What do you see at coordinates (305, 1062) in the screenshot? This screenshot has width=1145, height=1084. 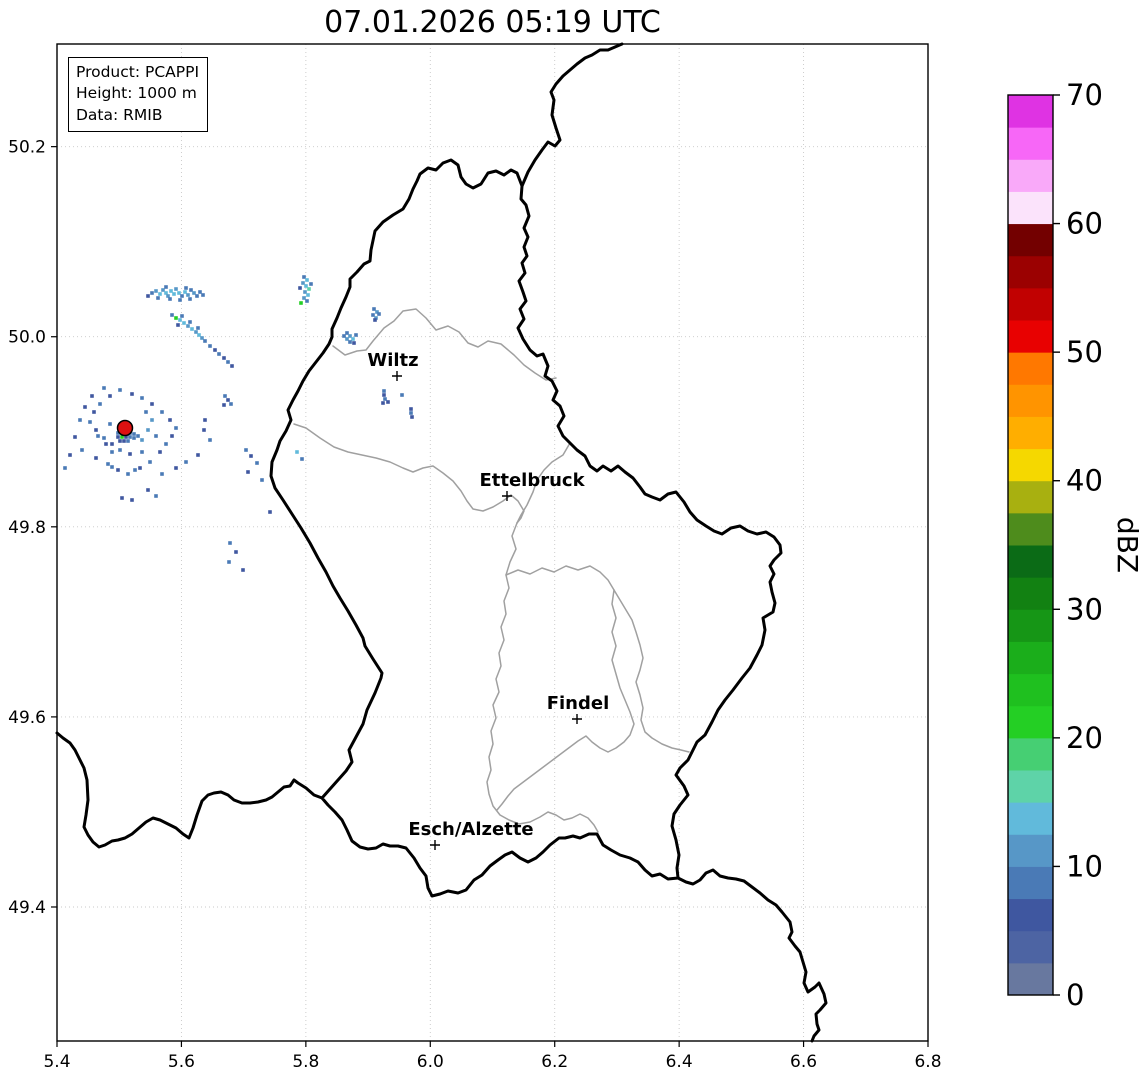 I see `x-tick-label: 5.8` at bounding box center [305, 1062].